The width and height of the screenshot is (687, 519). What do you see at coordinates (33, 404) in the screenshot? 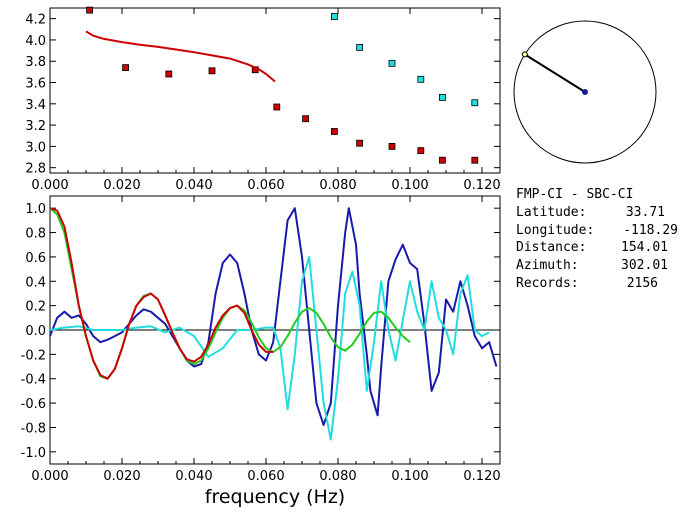
I see `y-tick-label: -0.6` at bounding box center [33, 404].